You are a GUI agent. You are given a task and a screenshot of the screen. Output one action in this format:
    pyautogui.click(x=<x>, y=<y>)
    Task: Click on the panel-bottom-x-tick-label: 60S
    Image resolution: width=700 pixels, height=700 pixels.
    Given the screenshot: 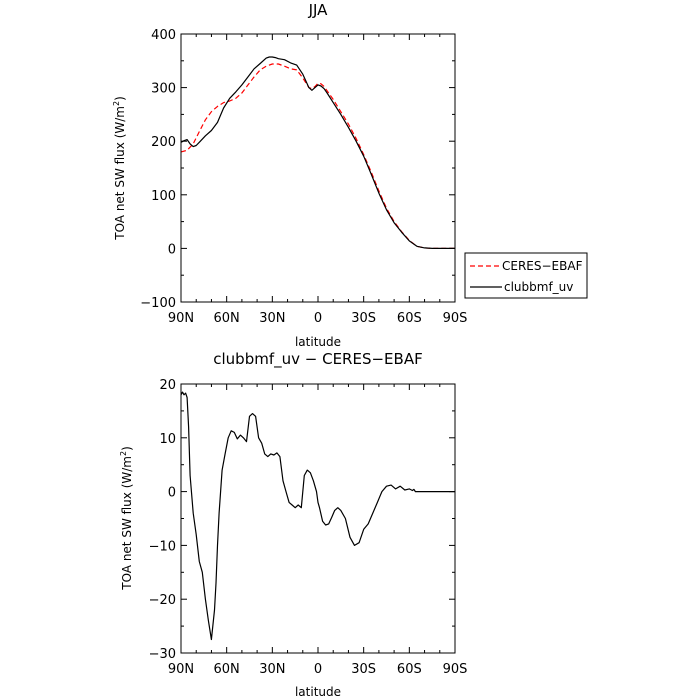 What is the action you would take?
    pyautogui.click(x=409, y=669)
    